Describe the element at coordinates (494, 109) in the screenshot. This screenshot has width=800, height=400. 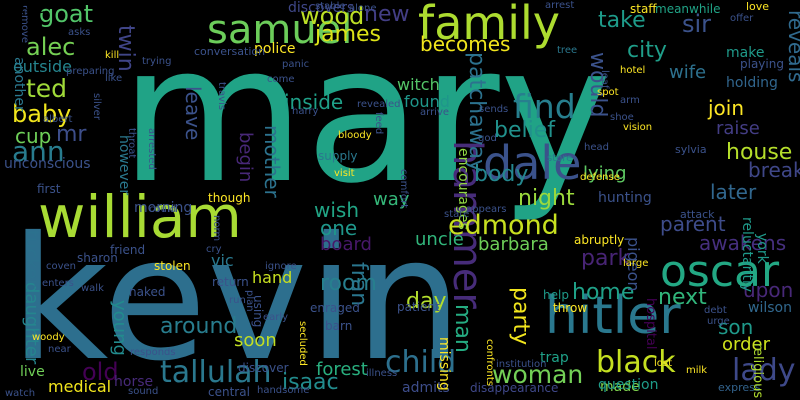
I see `word-sends: sends` at that location.